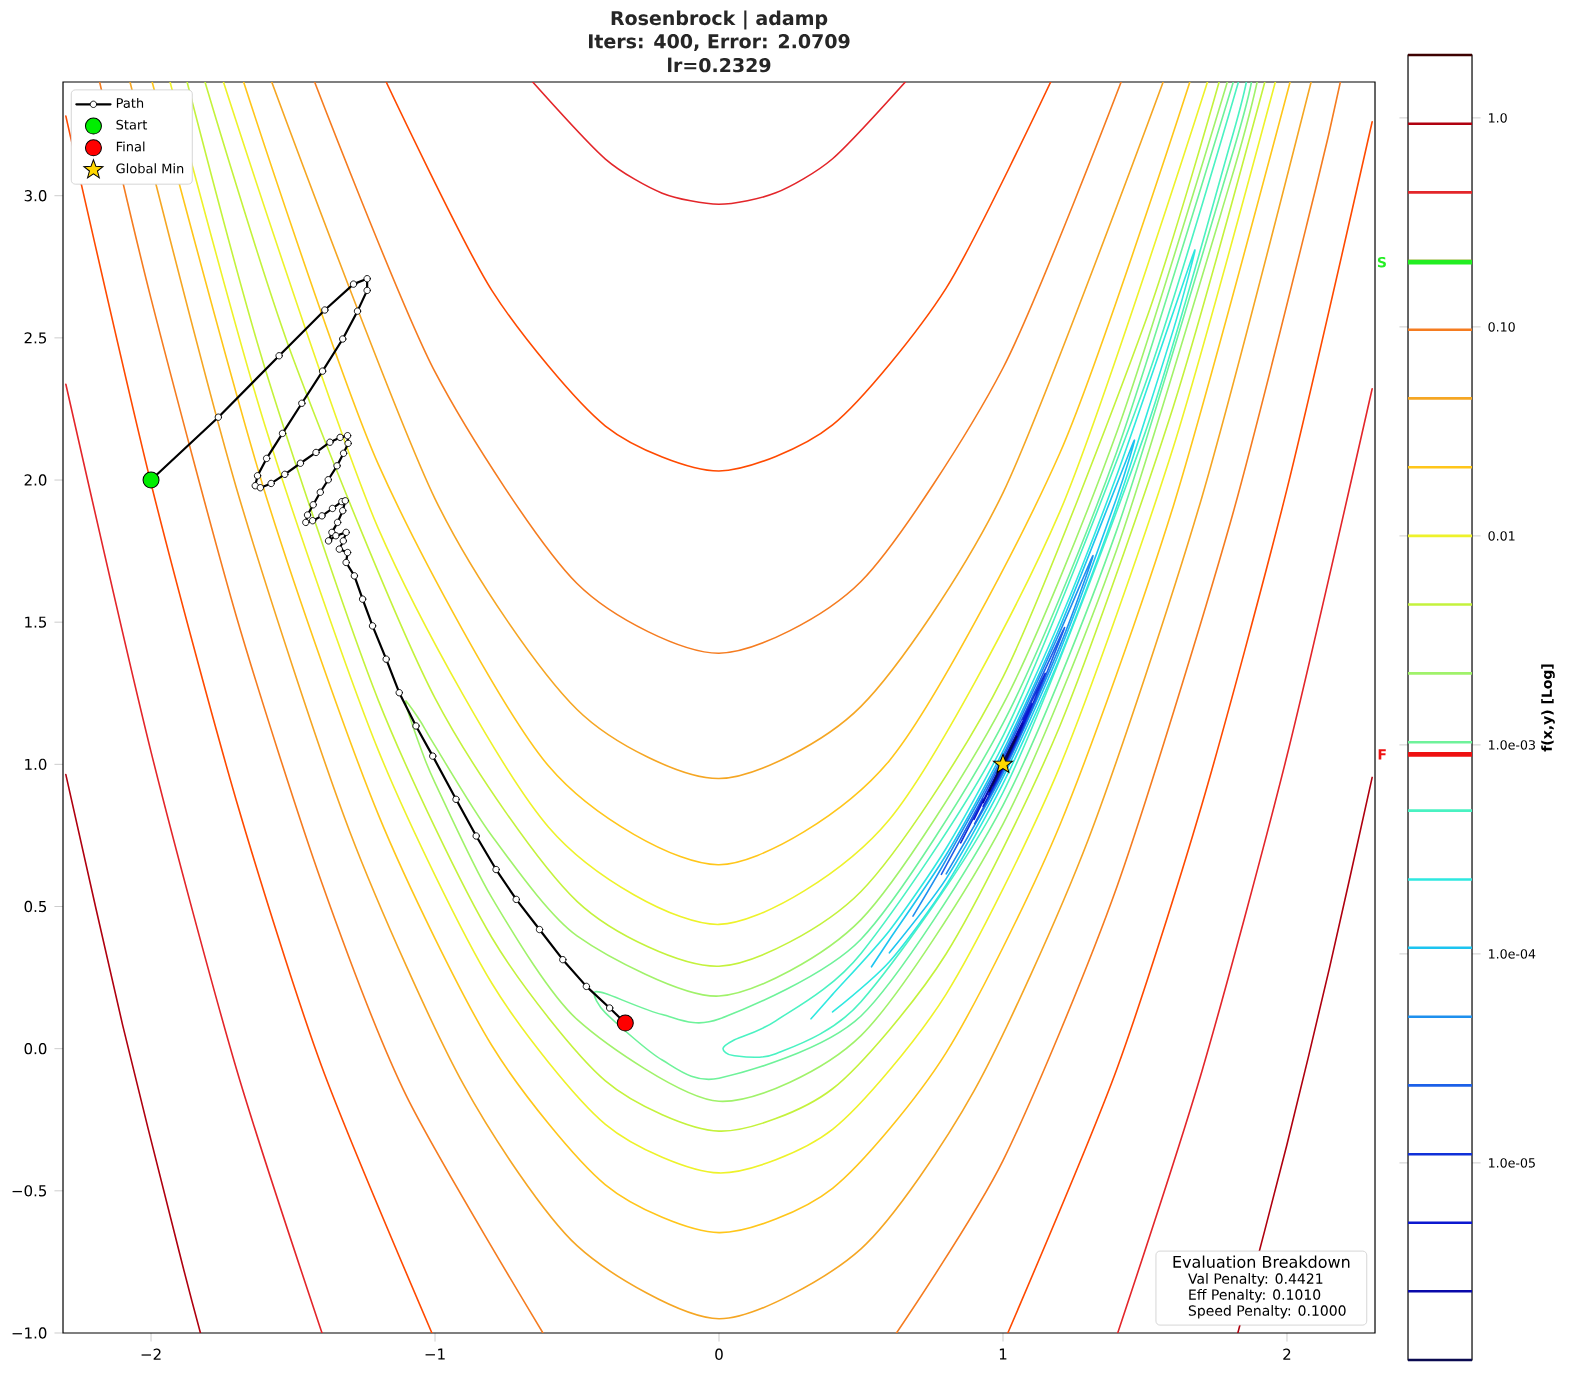 This screenshot has width=1579, height=1385. Describe the element at coordinates (1501, 536) in the screenshot. I see `y-tick-label: 0.01` at that location.